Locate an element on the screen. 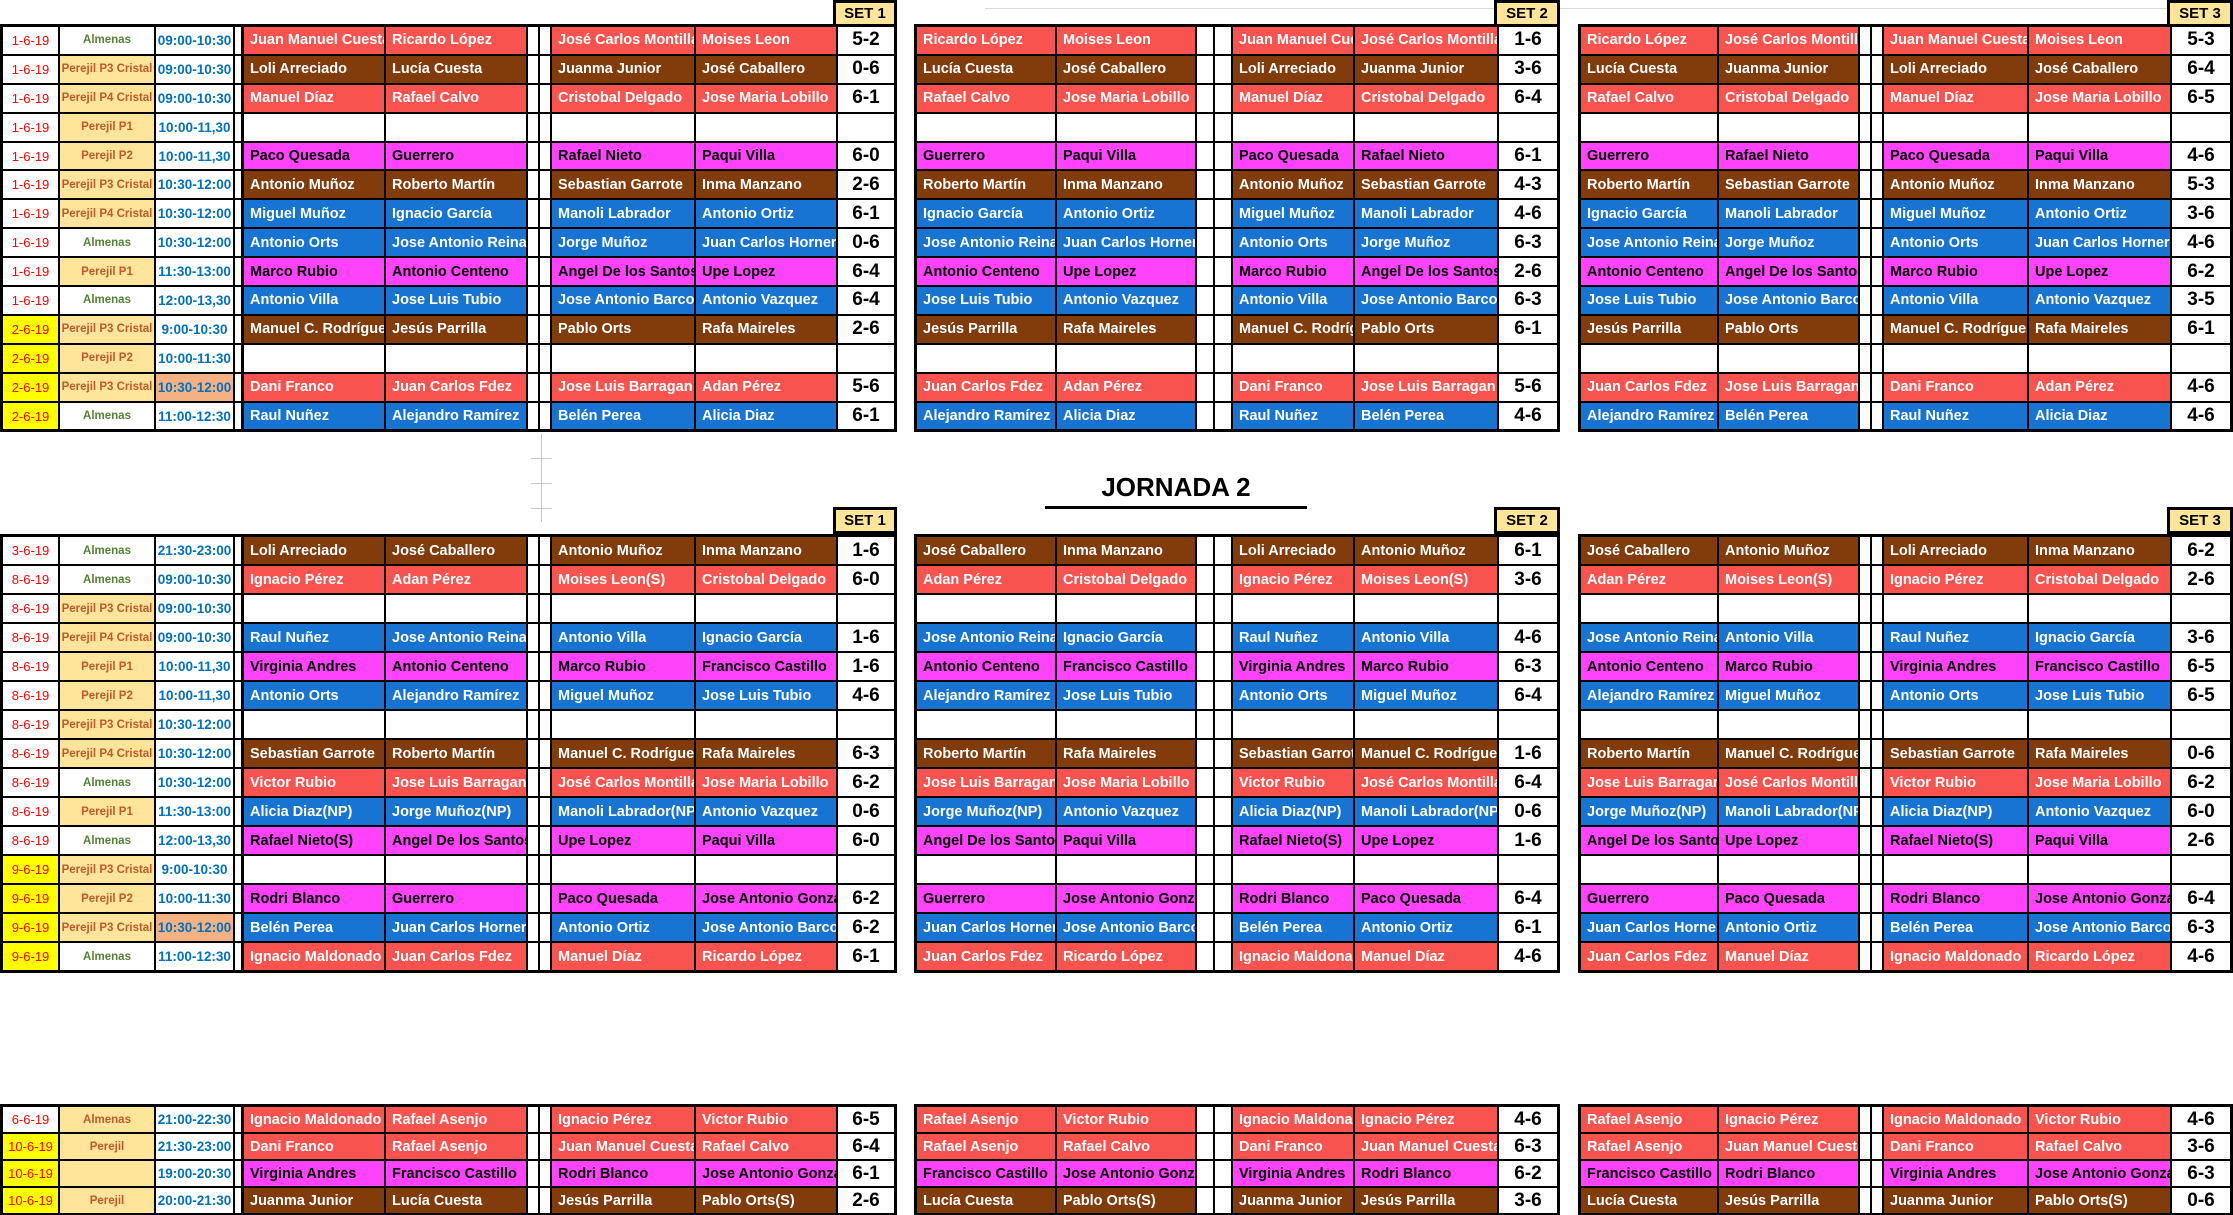 Image resolution: width=2233 pixels, height=1215 pixels. score-cell: 6-0 is located at coordinates (866, 840).